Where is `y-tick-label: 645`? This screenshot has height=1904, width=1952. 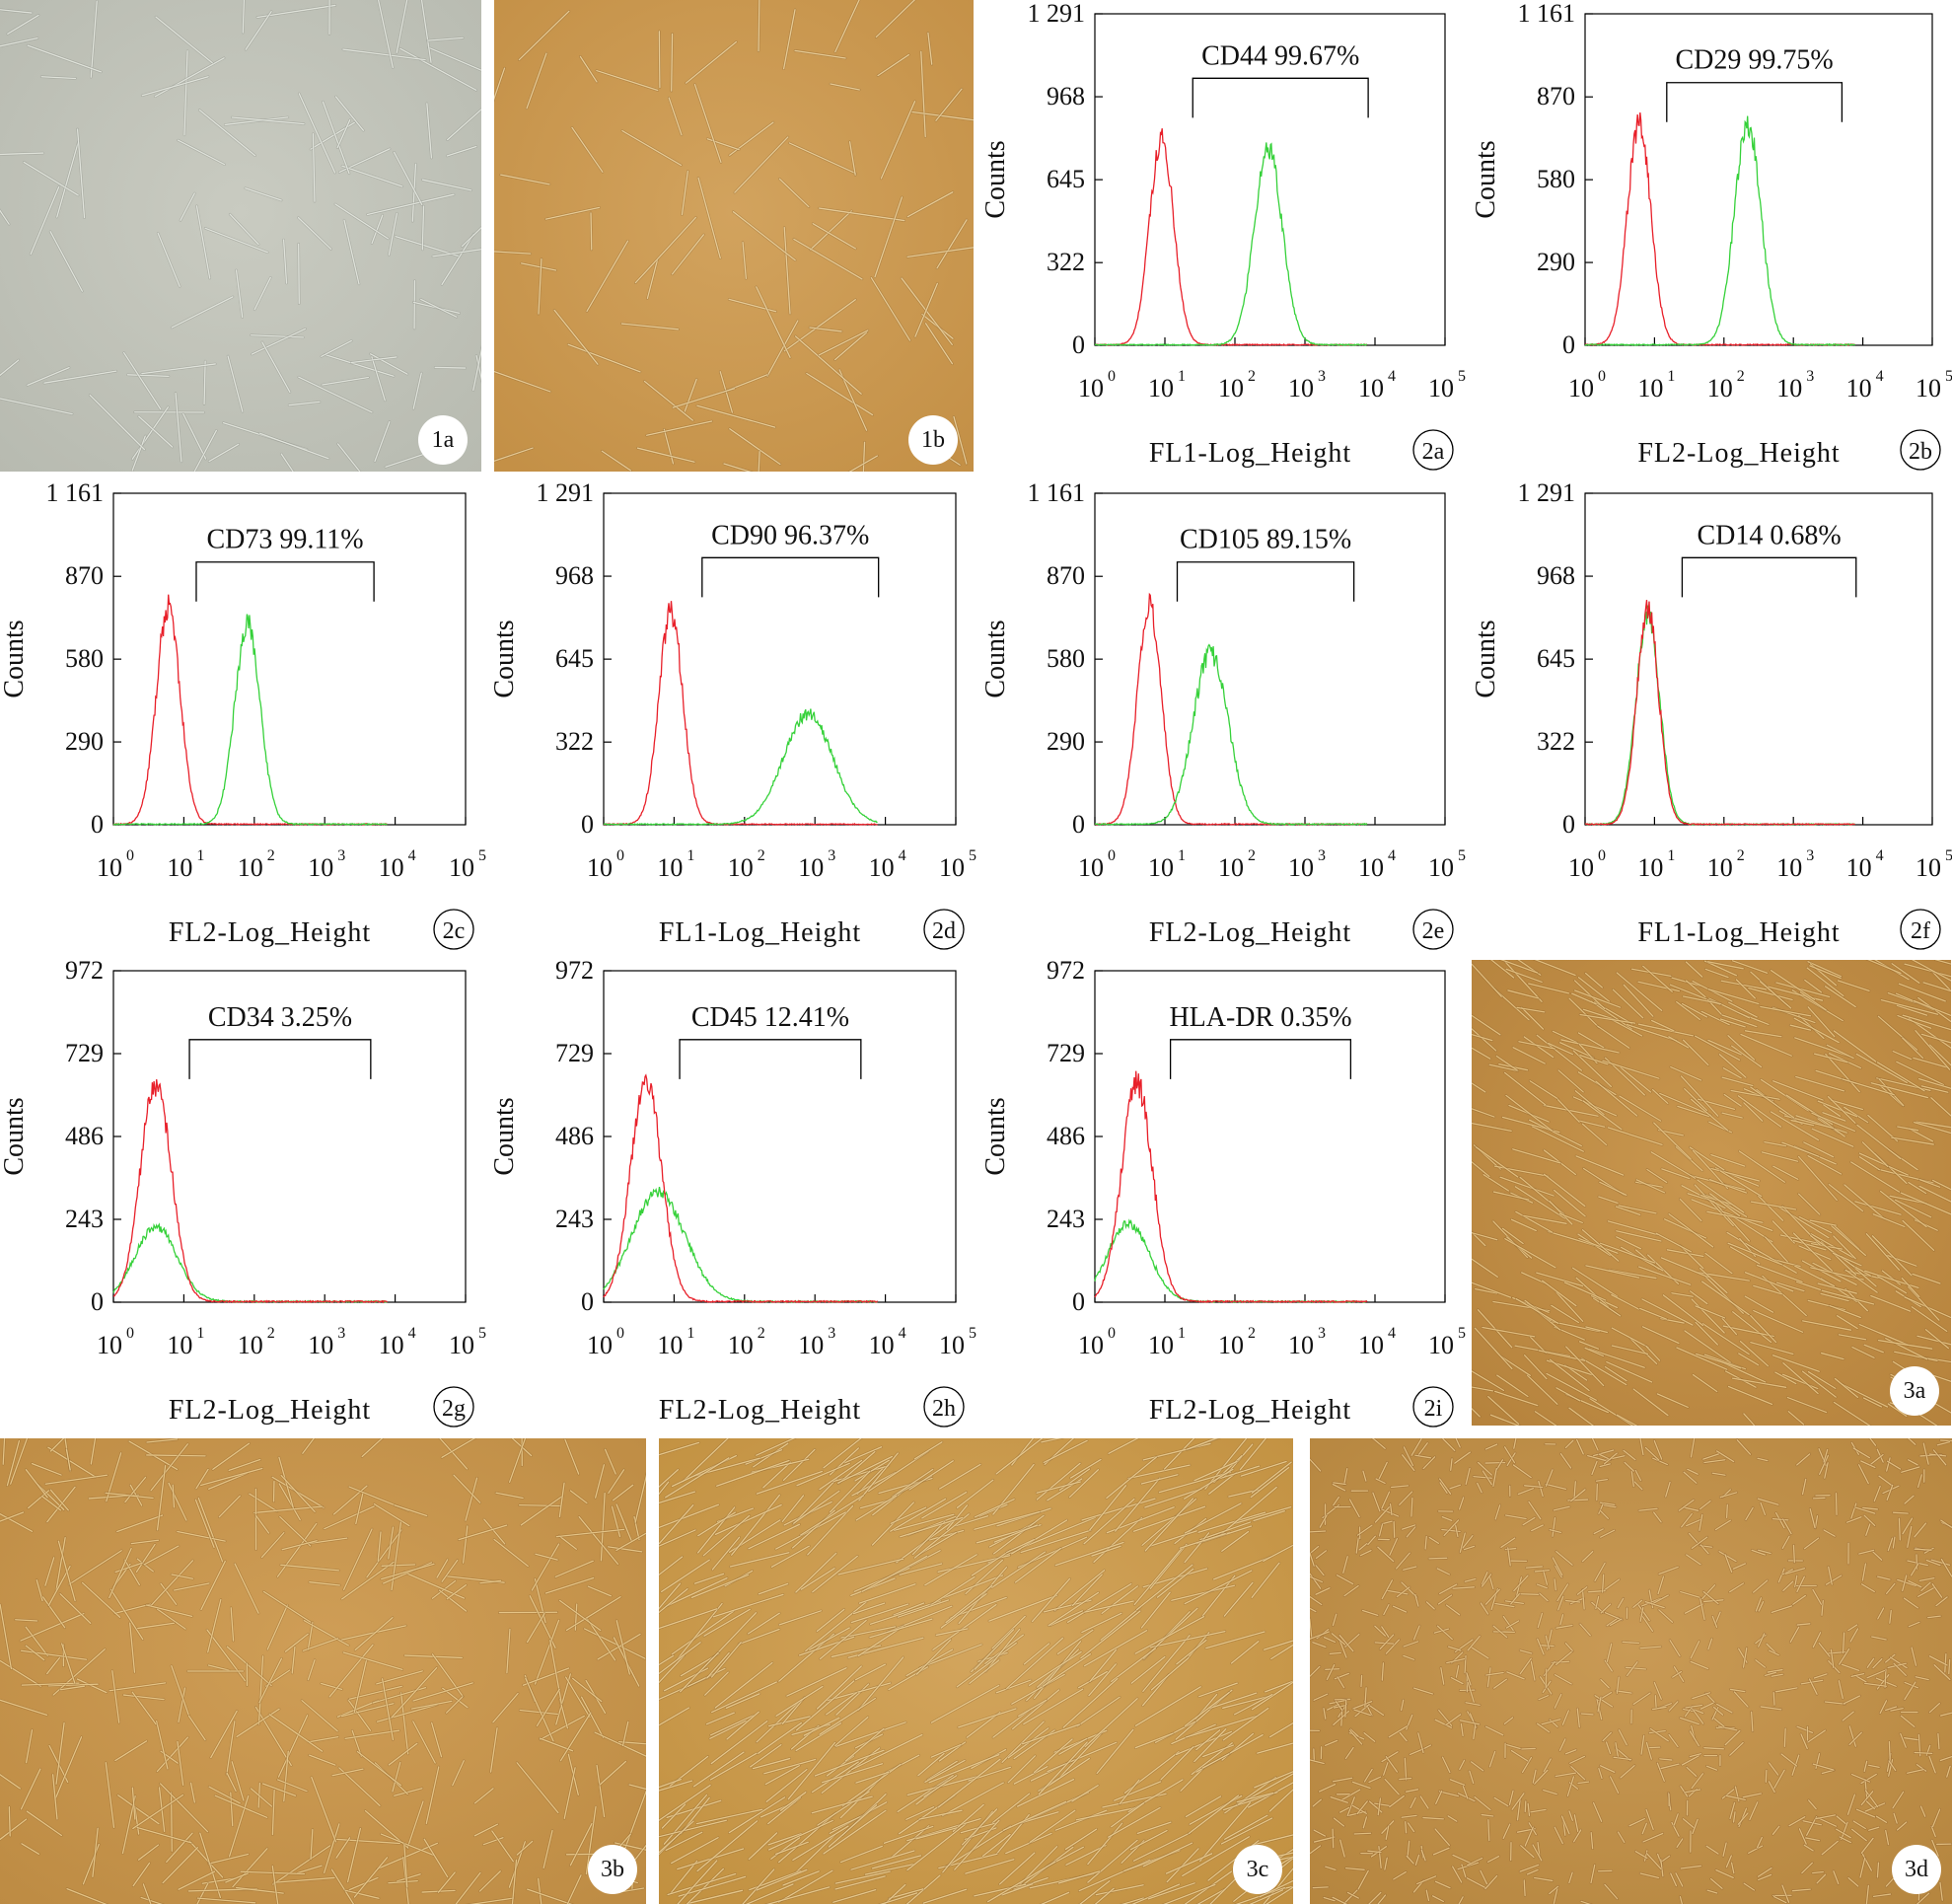 y-tick-label: 645 is located at coordinates (1556, 658).